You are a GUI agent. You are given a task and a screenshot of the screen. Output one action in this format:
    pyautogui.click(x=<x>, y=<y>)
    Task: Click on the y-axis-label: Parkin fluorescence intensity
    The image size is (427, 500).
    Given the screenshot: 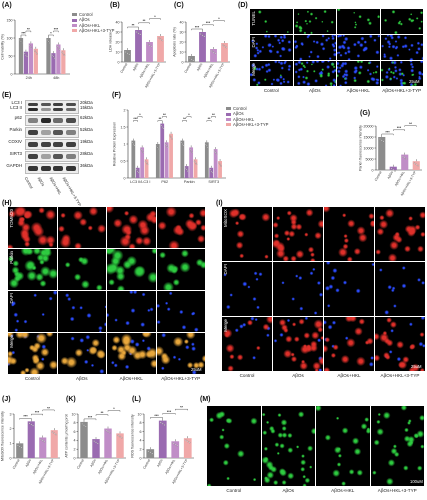 What is the action you would take?
    pyautogui.click(x=361, y=148)
    